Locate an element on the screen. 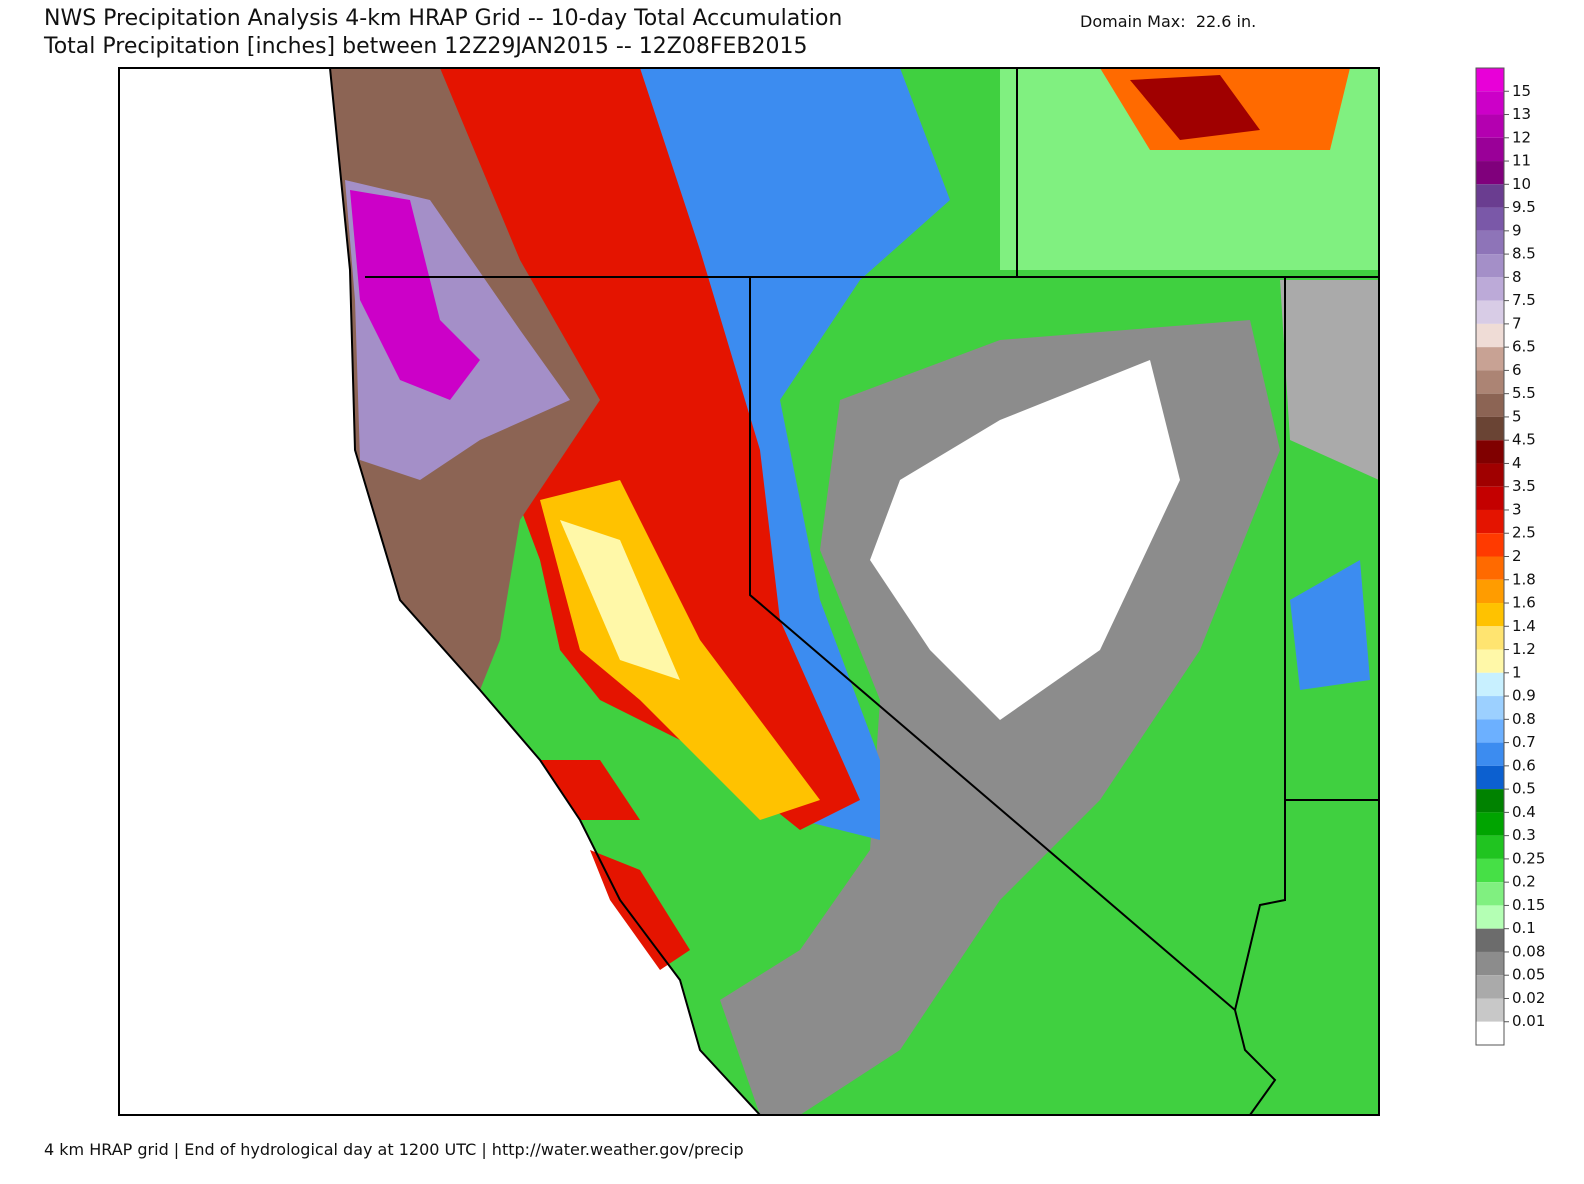 The image size is (1584, 1184). legend-label: 2.5 is located at coordinates (1524, 533).